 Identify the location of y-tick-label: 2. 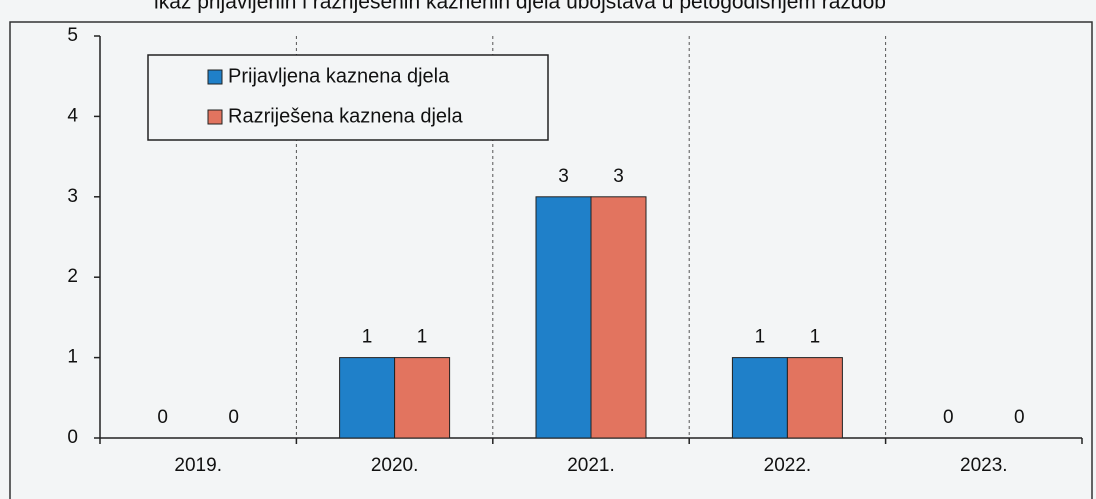
(72, 276).